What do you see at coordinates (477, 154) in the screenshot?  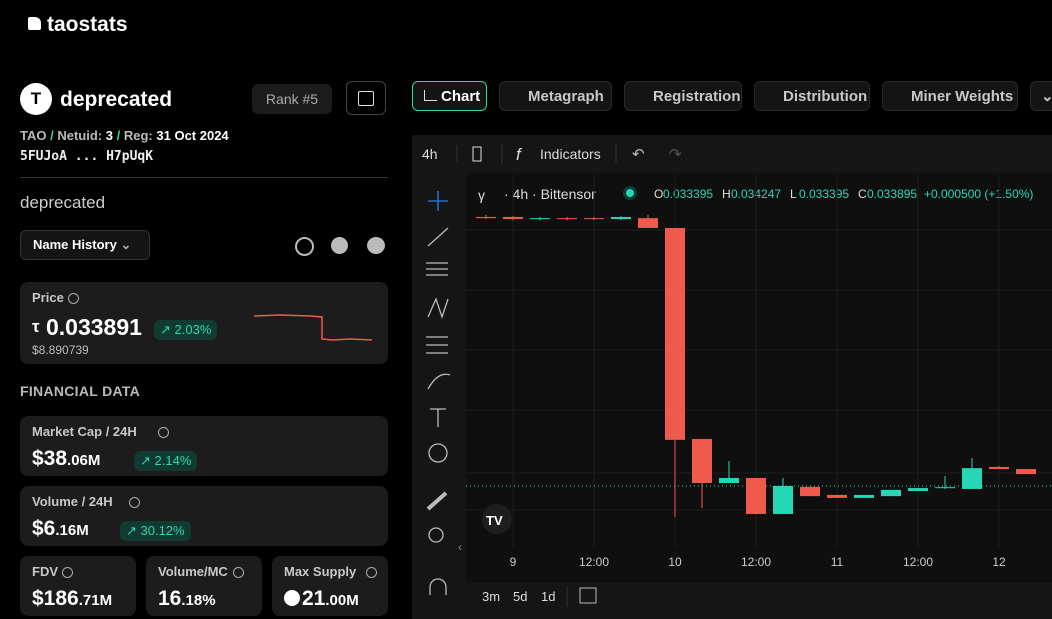 I see `candle-icon` at bounding box center [477, 154].